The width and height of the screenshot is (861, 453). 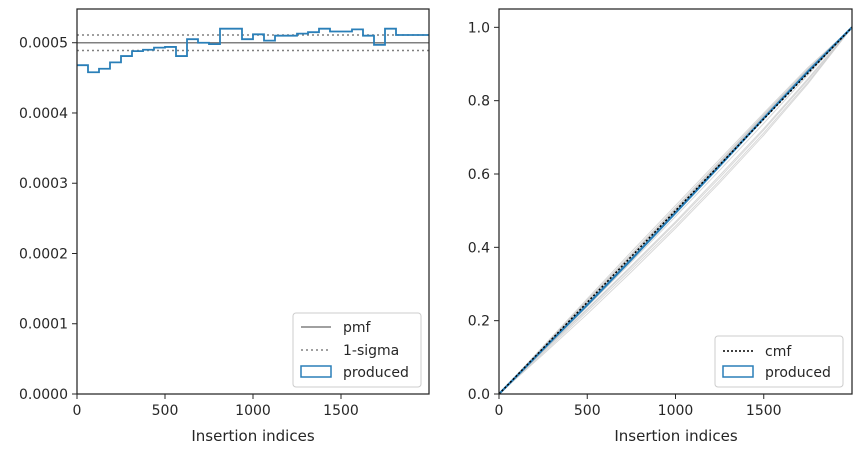 What do you see at coordinates (165, 411) in the screenshot?
I see `left-x-tick-label: 500` at bounding box center [165, 411].